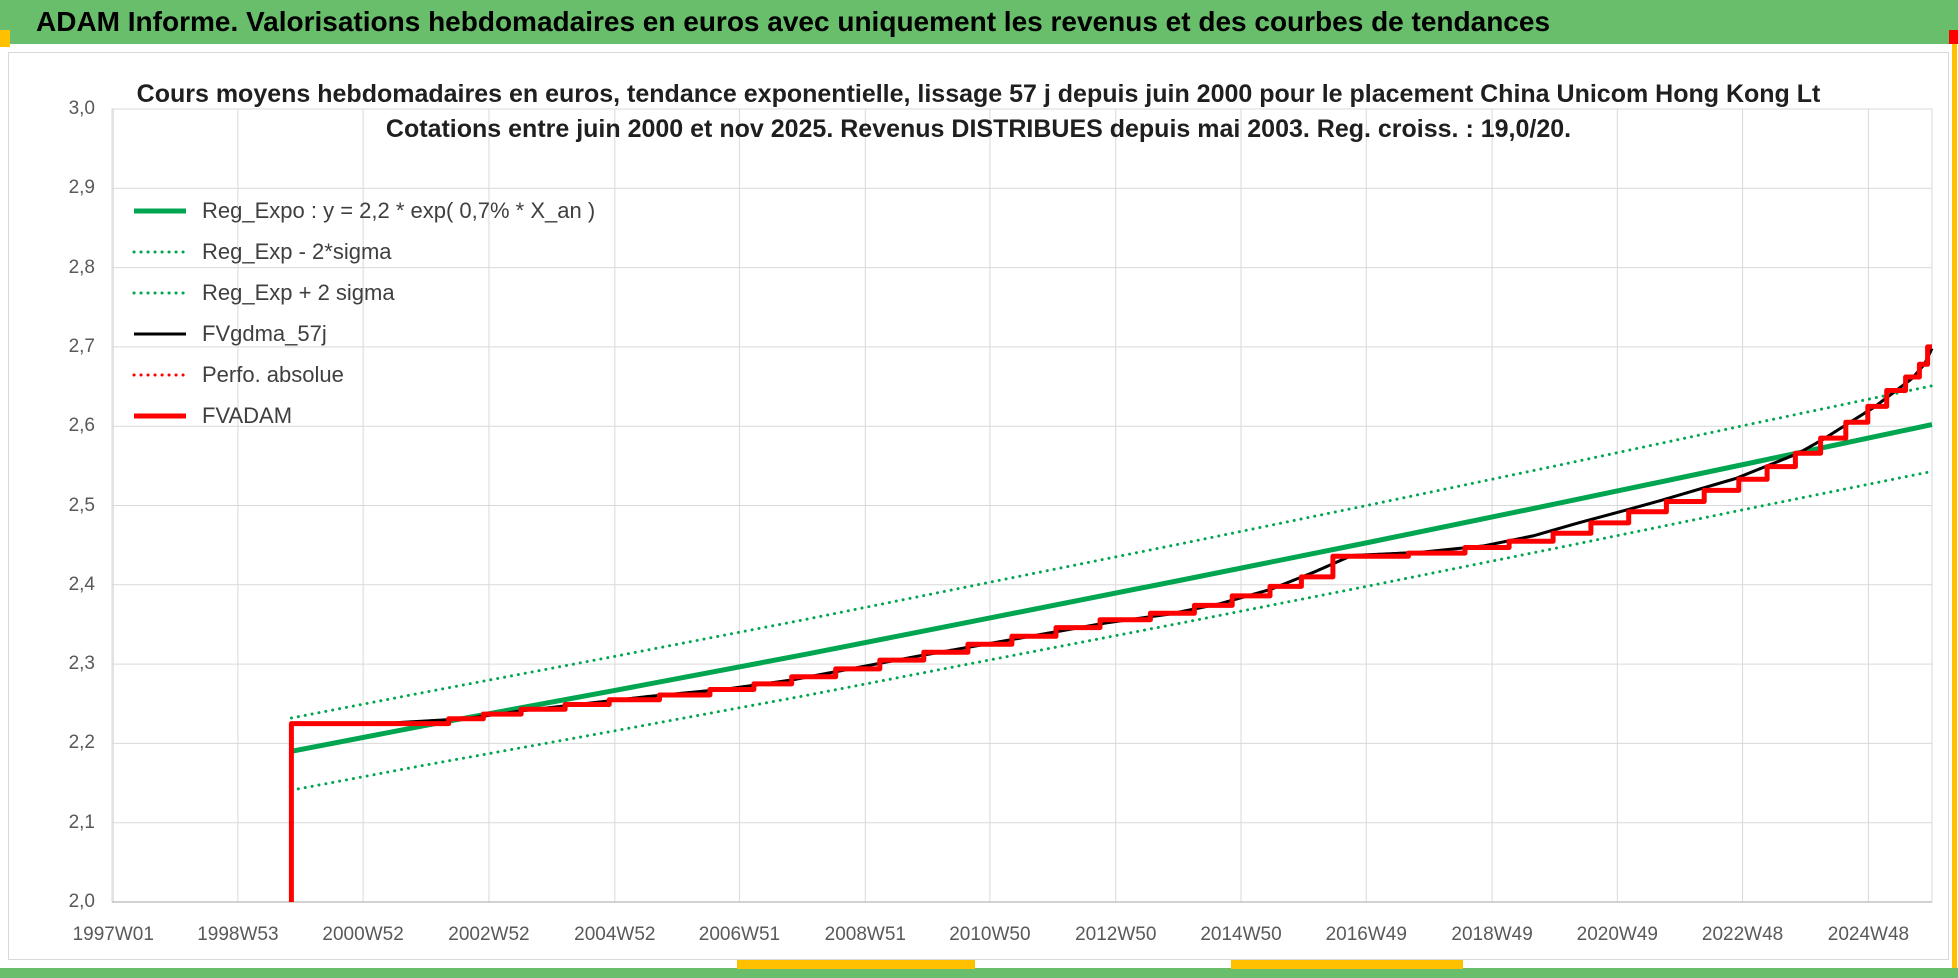  Describe the element at coordinates (489, 934) in the screenshot. I see `x-axis-label: 2002W52` at that location.